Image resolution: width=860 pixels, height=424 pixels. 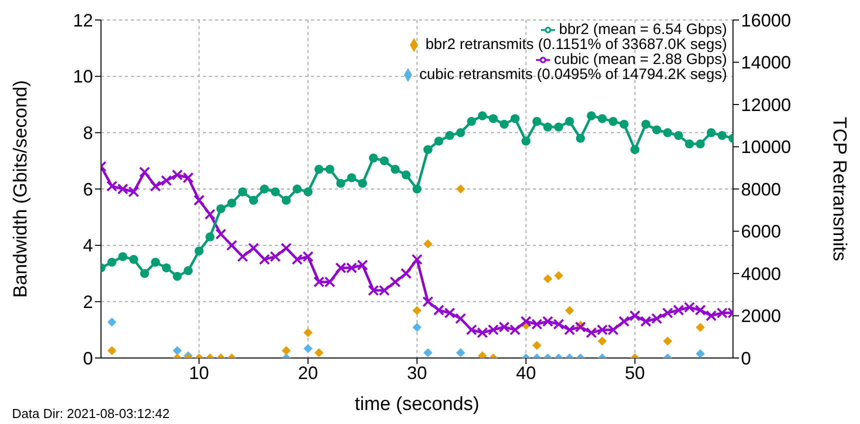 What do you see at coordinates (761, 274) in the screenshot?
I see `y2-tick-label: 4000` at bounding box center [761, 274].